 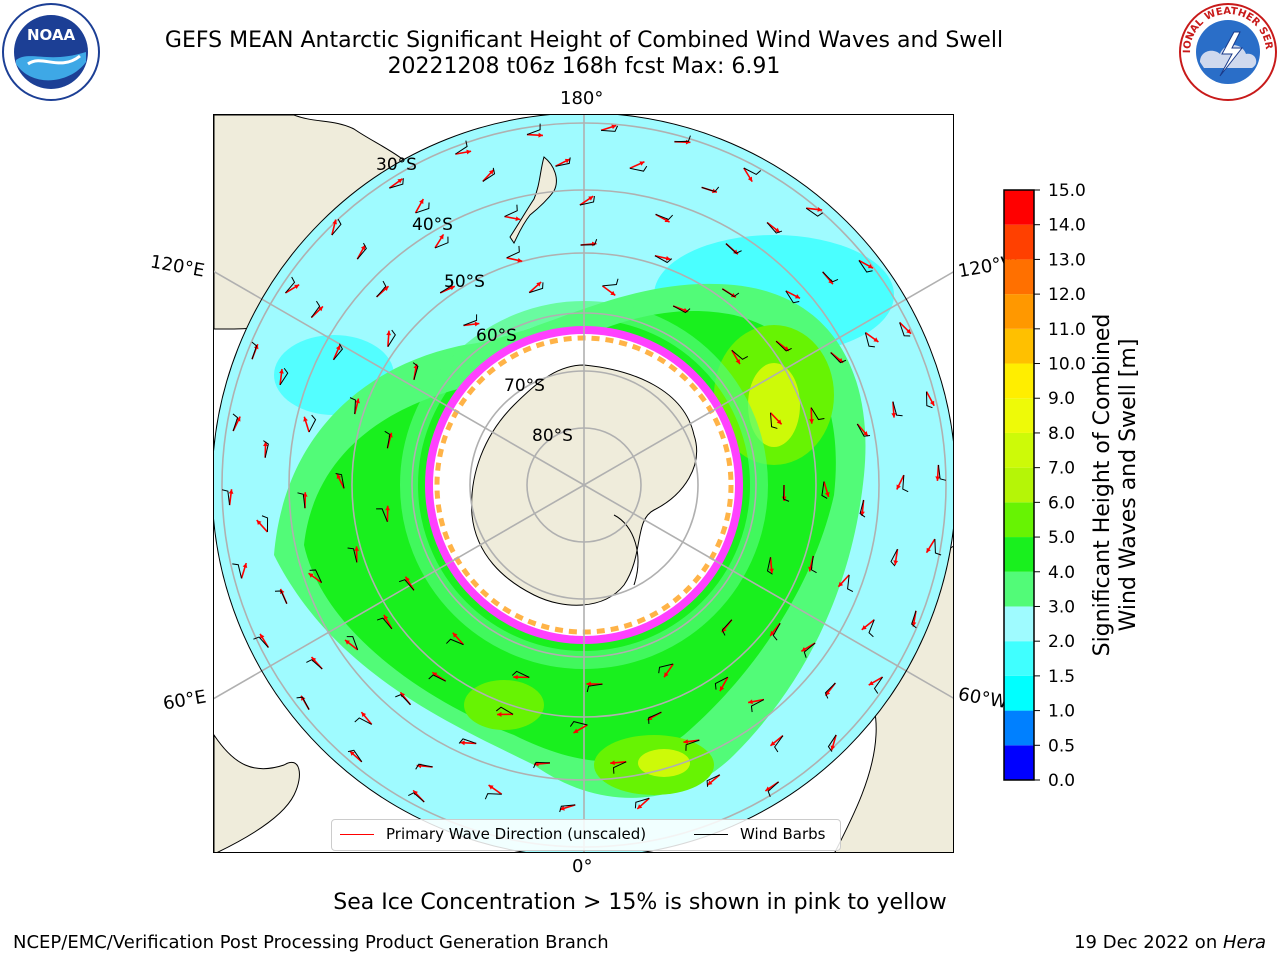 I want to click on legend-item-wave-direction: Primary Wave Direction (unscaled), so click(x=493, y=834).